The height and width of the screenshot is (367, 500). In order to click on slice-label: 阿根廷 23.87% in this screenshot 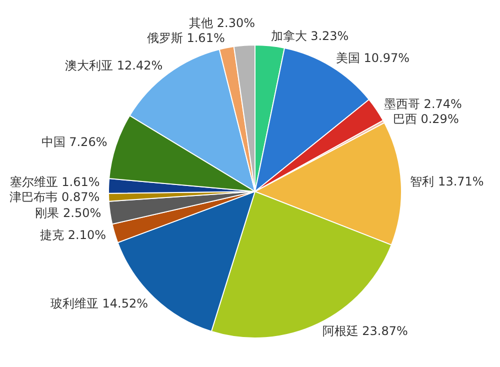, I will do `click(365, 331)`.